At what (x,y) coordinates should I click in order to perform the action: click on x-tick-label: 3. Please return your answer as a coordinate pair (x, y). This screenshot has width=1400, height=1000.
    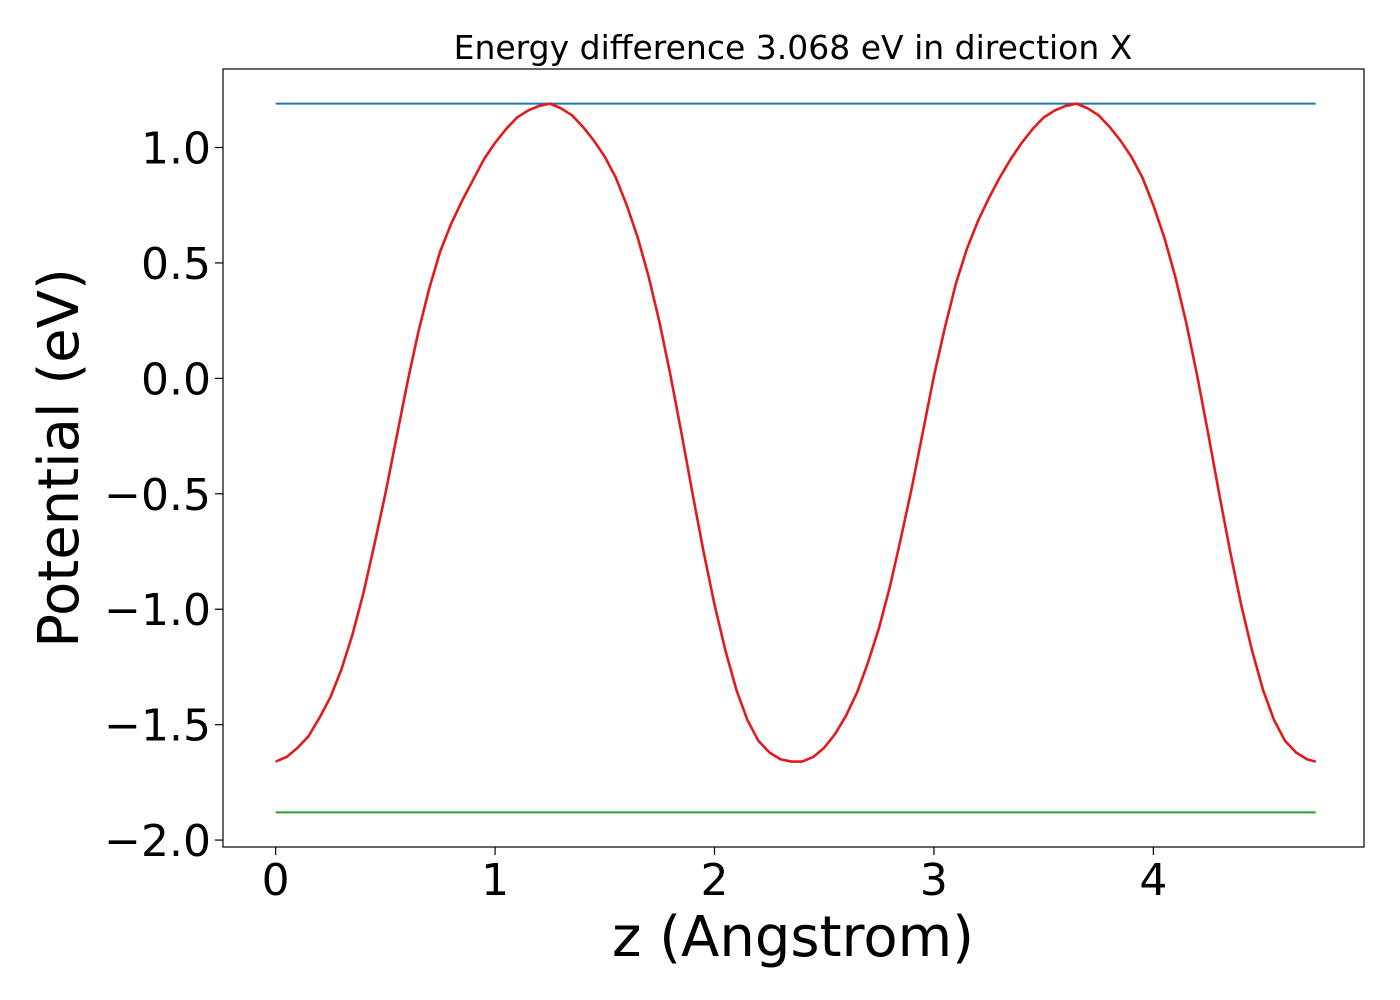
    Looking at the image, I should click on (934, 880).